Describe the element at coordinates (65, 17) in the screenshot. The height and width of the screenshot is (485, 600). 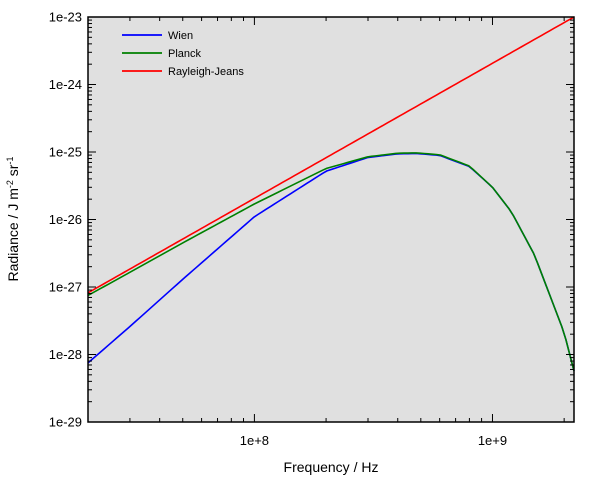
I see `y-tick-label: 1e-23` at that location.